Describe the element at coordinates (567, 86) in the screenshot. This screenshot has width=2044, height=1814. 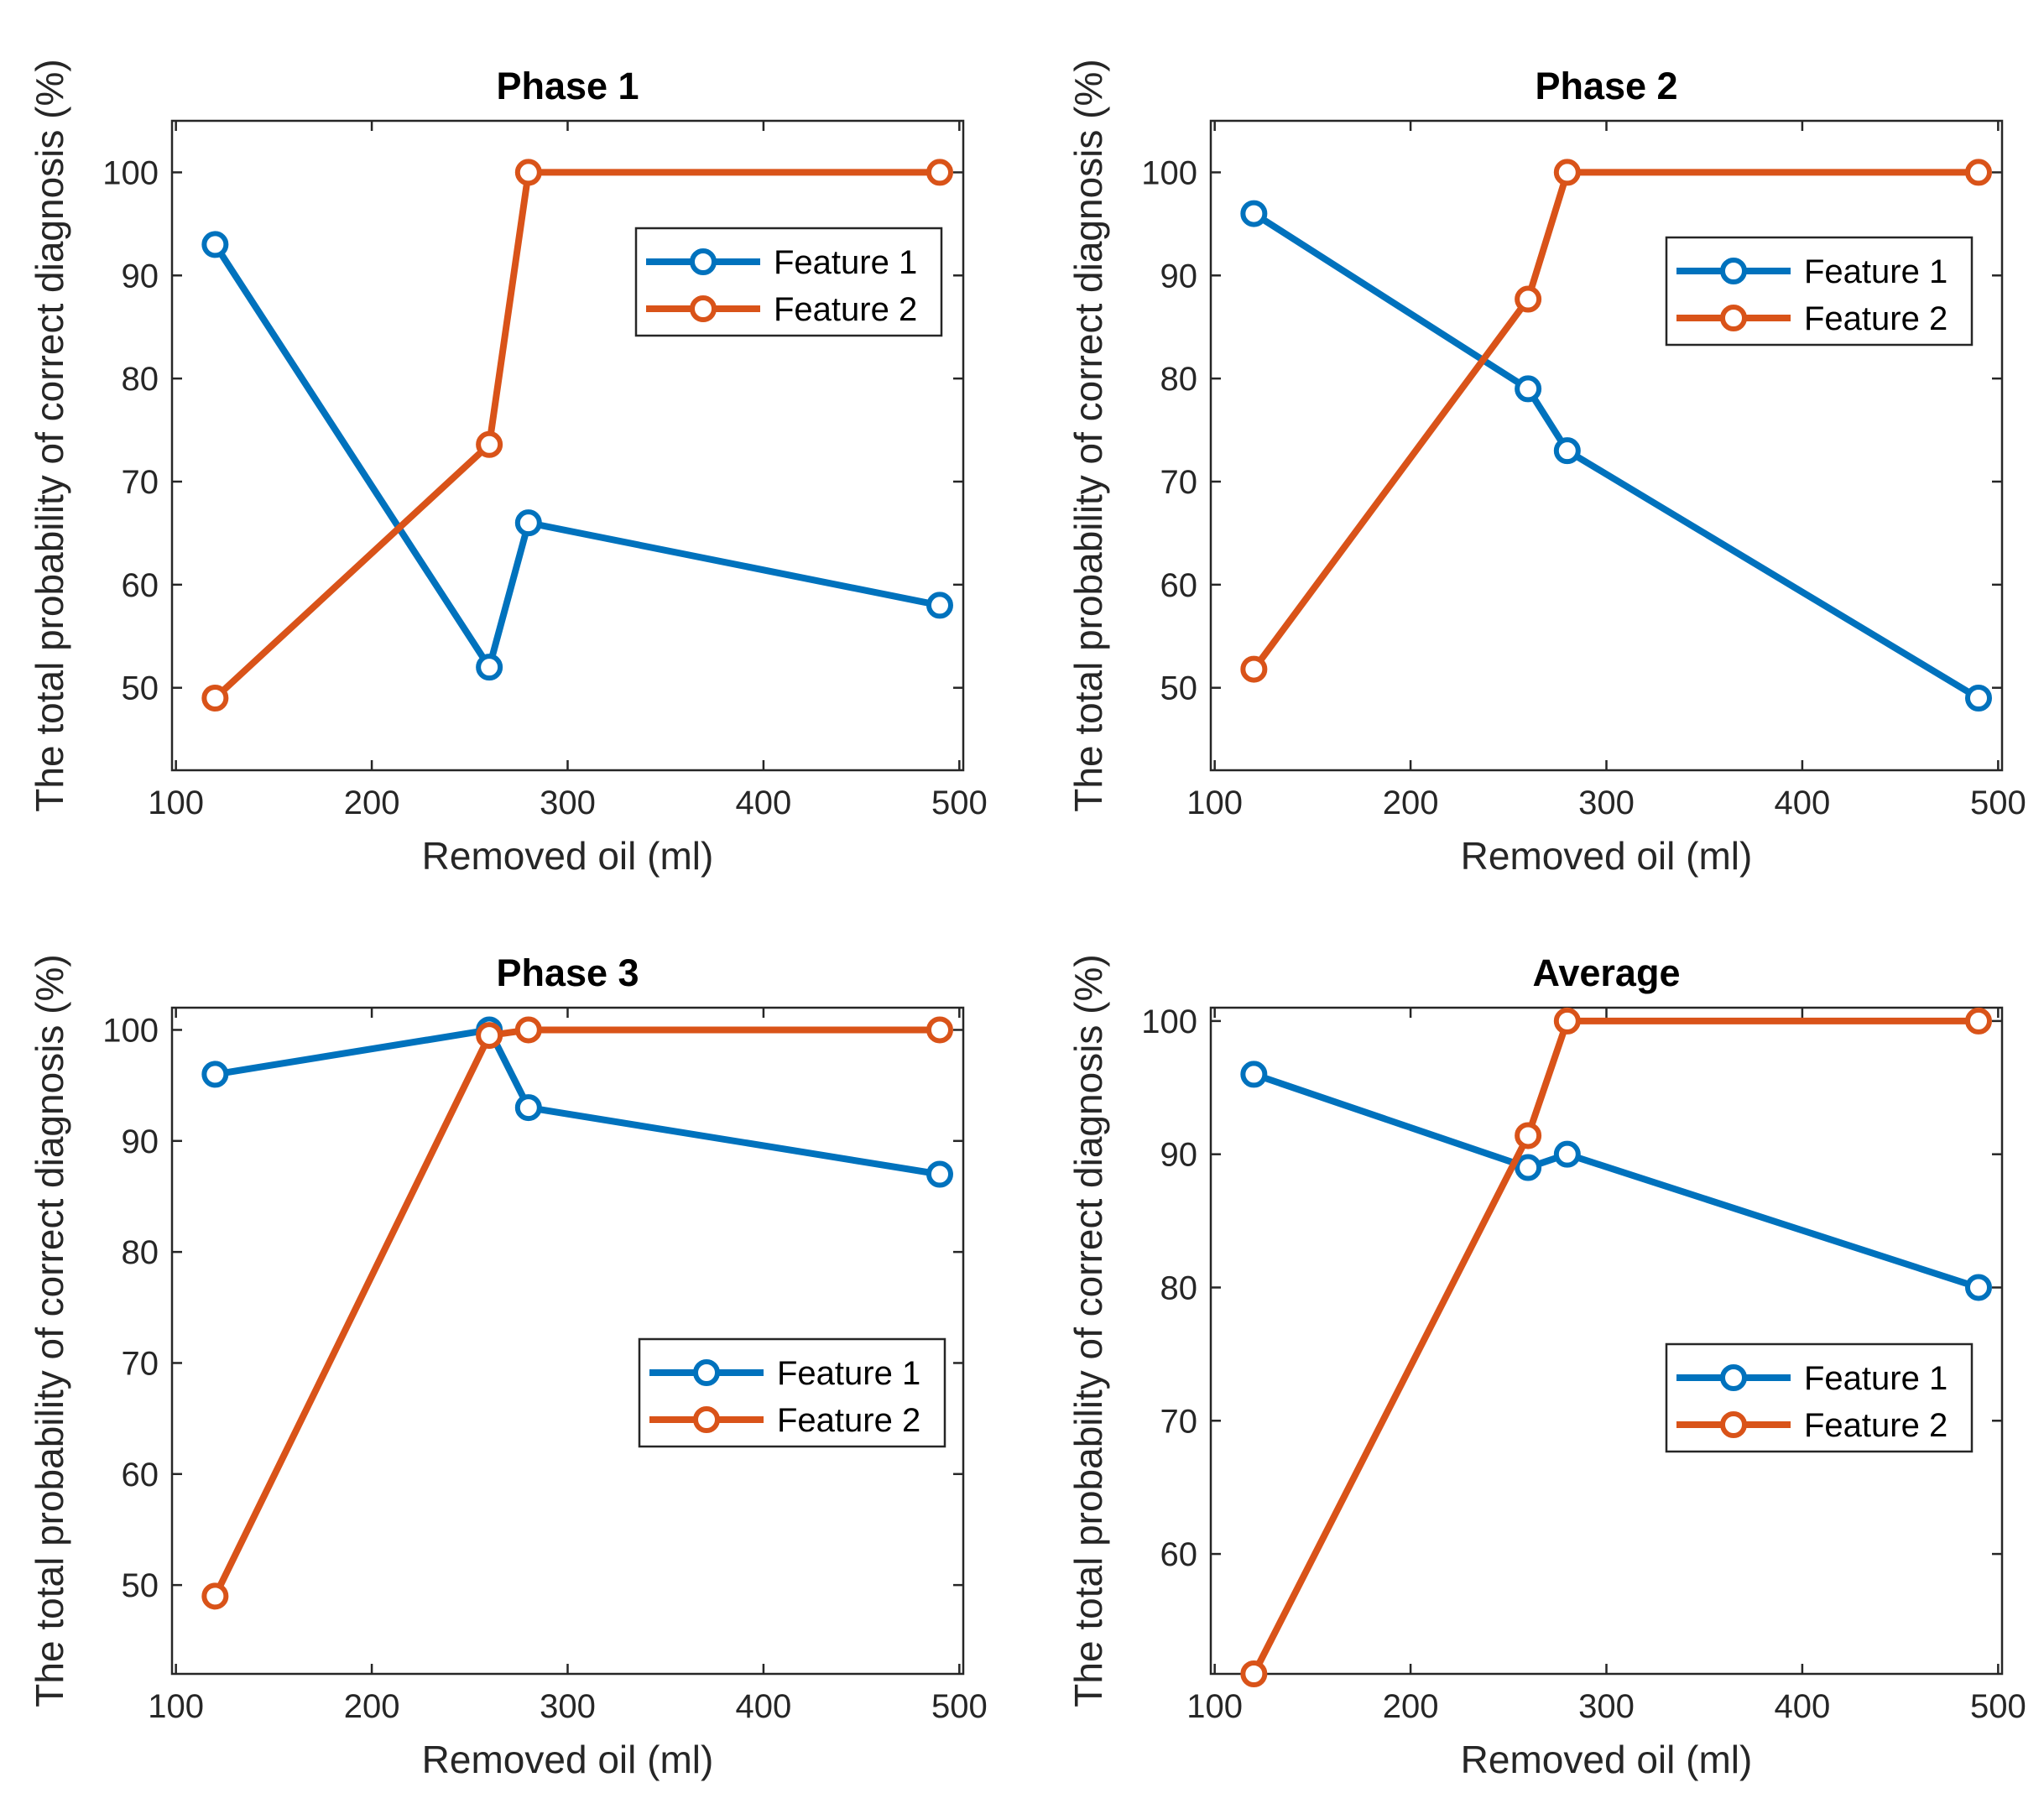
I see `chart-title: Phase 1` at that location.